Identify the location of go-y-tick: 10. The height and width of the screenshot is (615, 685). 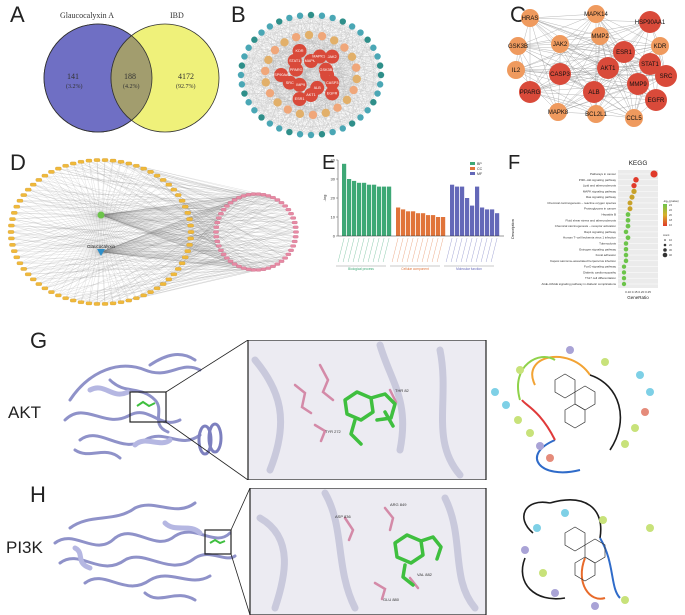
(333, 217).